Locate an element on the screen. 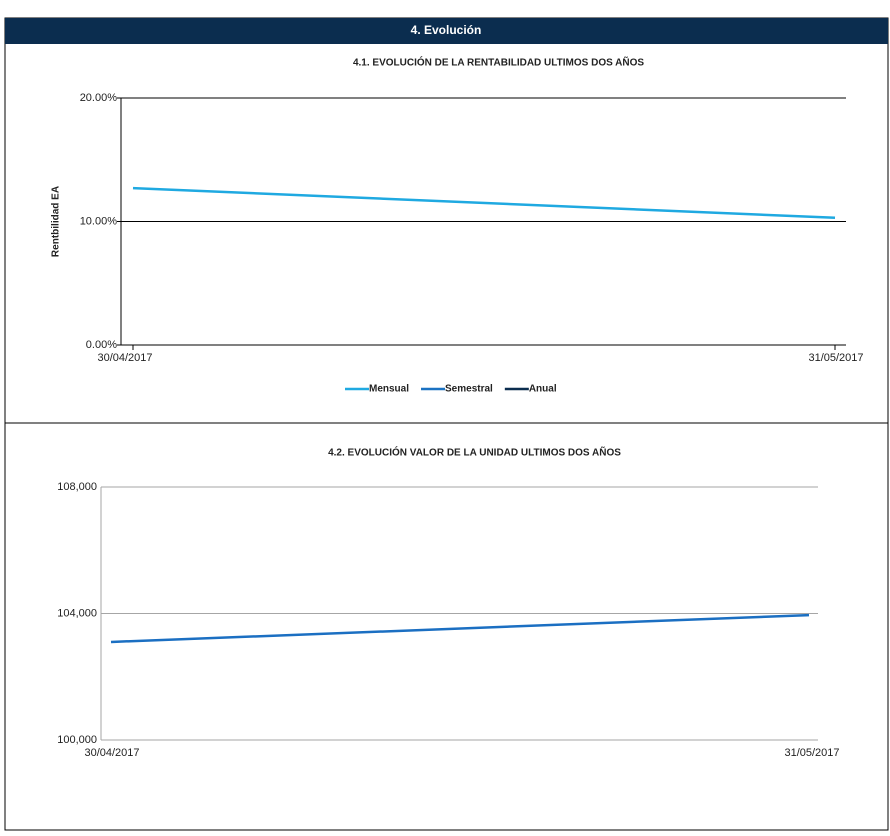 The image size is (890, 836). header-bar is located at coordinates (446, 31).